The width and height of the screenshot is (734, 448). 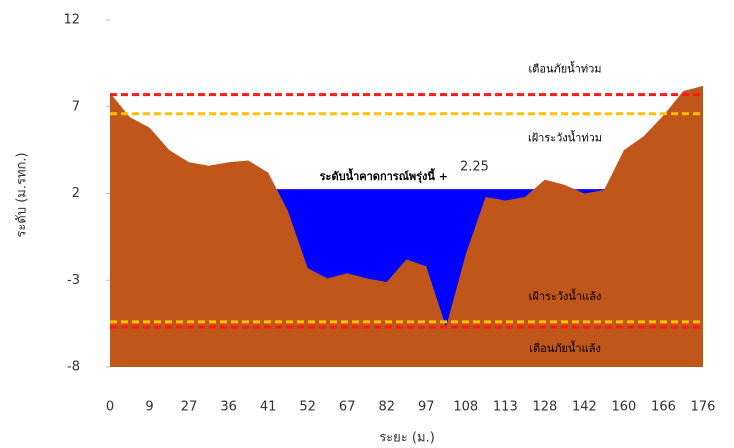 I want to click on x-tick-label: 67, so click(x=347, y=407).